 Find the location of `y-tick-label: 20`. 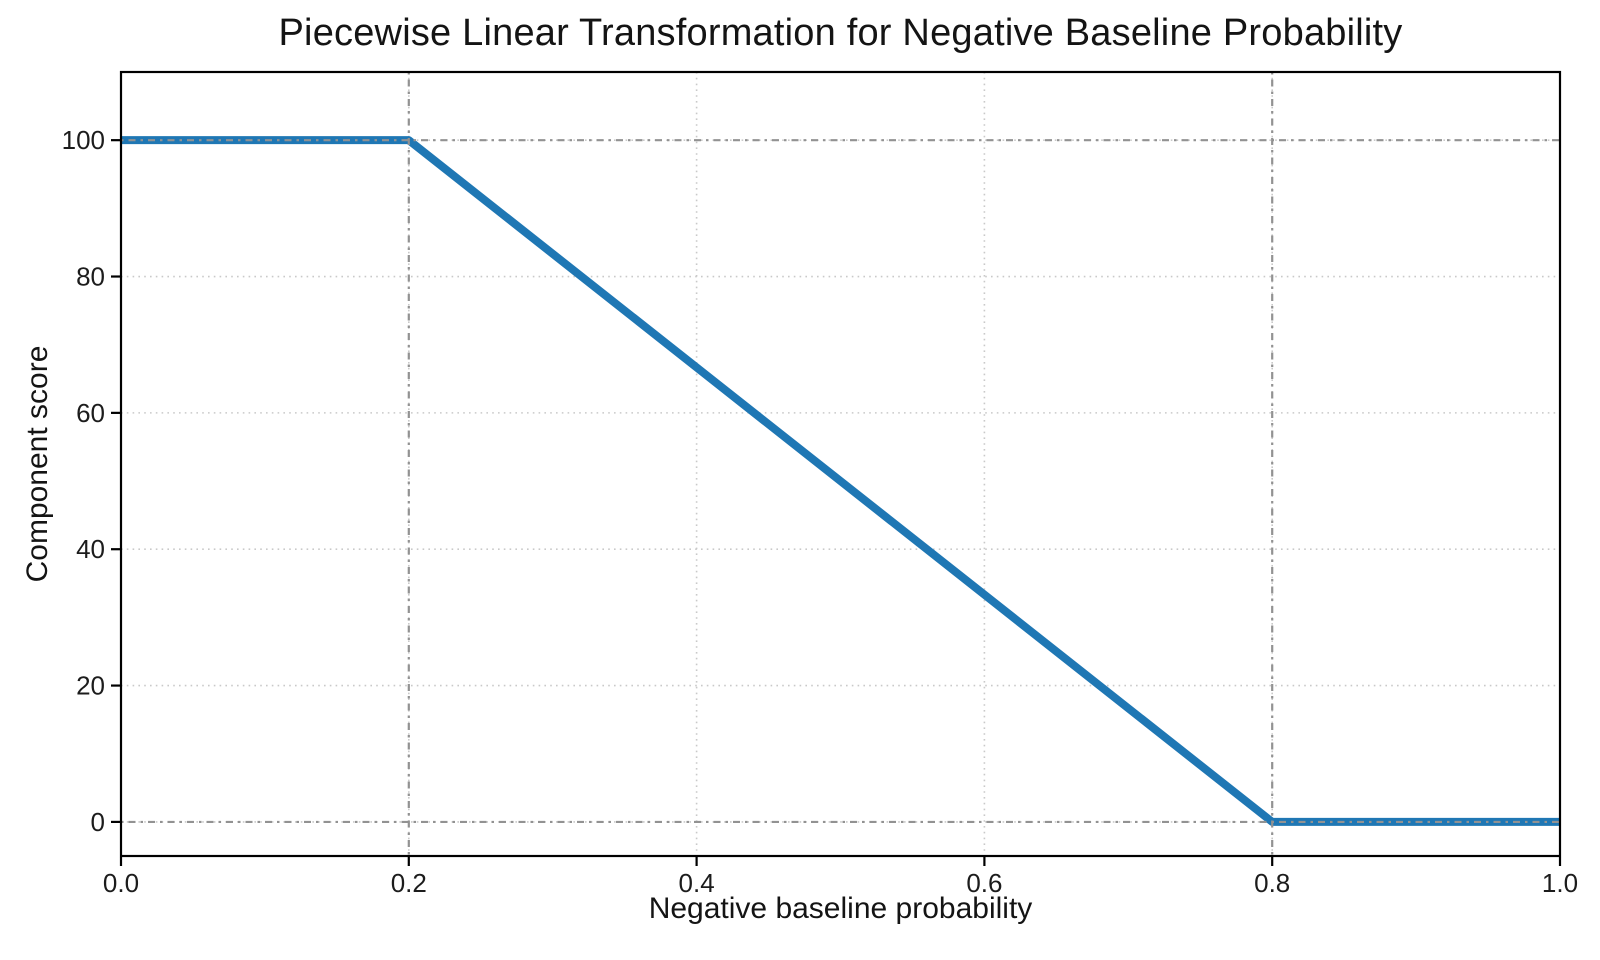

y-tick-label: 20 is located at coordinates (90, 686).